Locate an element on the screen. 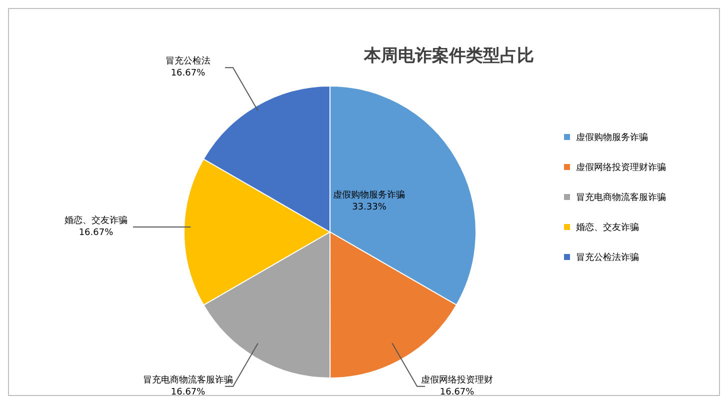  legend-label: 冒充电商物流客服诈骗 is located at coordinates (621, 197).